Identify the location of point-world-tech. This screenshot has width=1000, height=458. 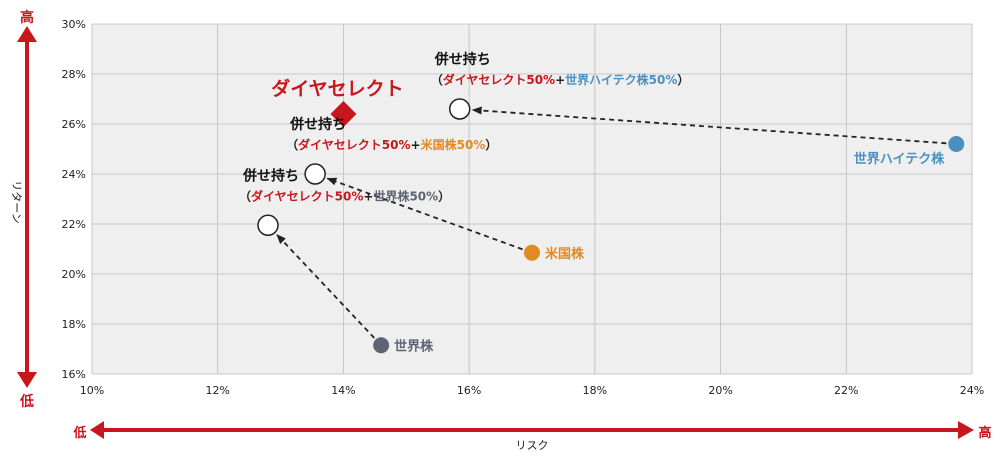
(956, 144).